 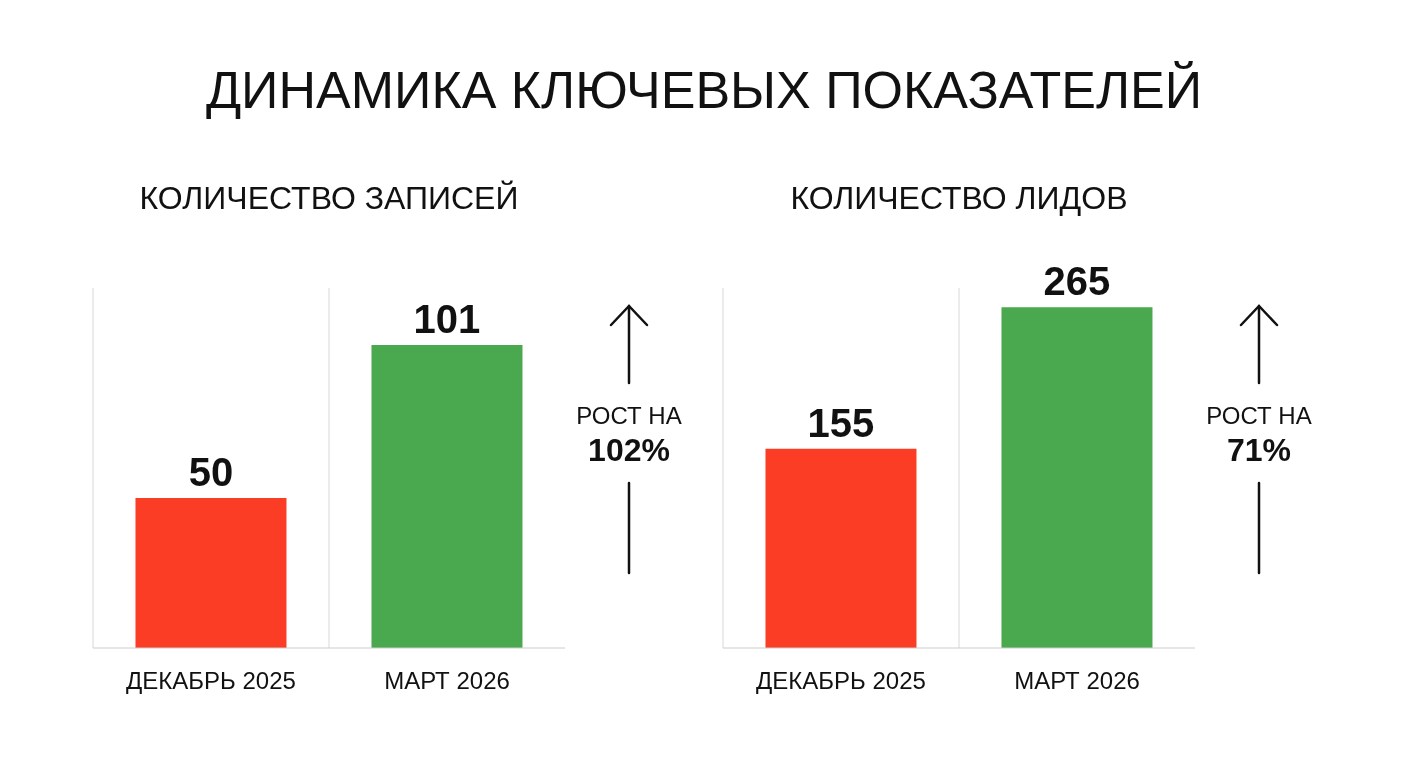 I want to click on data-label: 101, so click(x=447, y=319).